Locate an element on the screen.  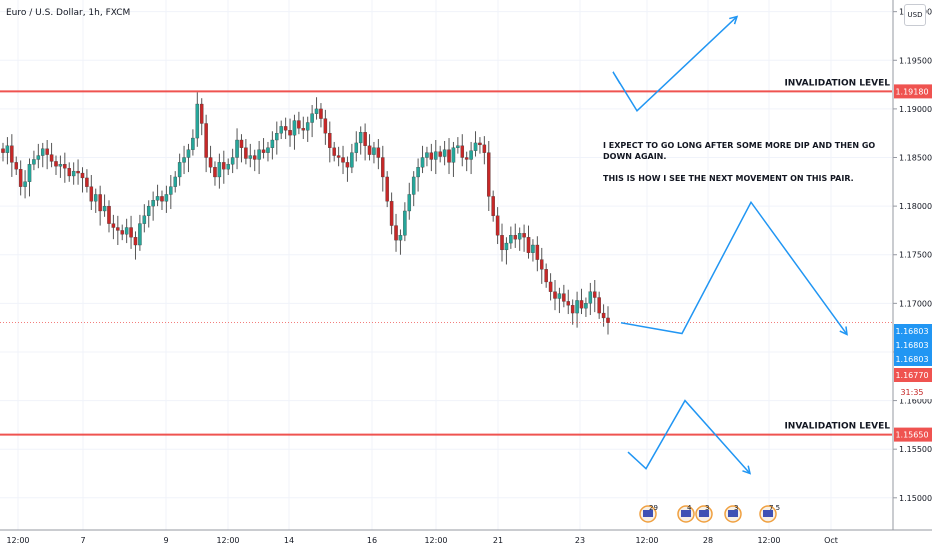
economic-events: 29 4 3 3 7 5 is located at coordinates (709, 513).